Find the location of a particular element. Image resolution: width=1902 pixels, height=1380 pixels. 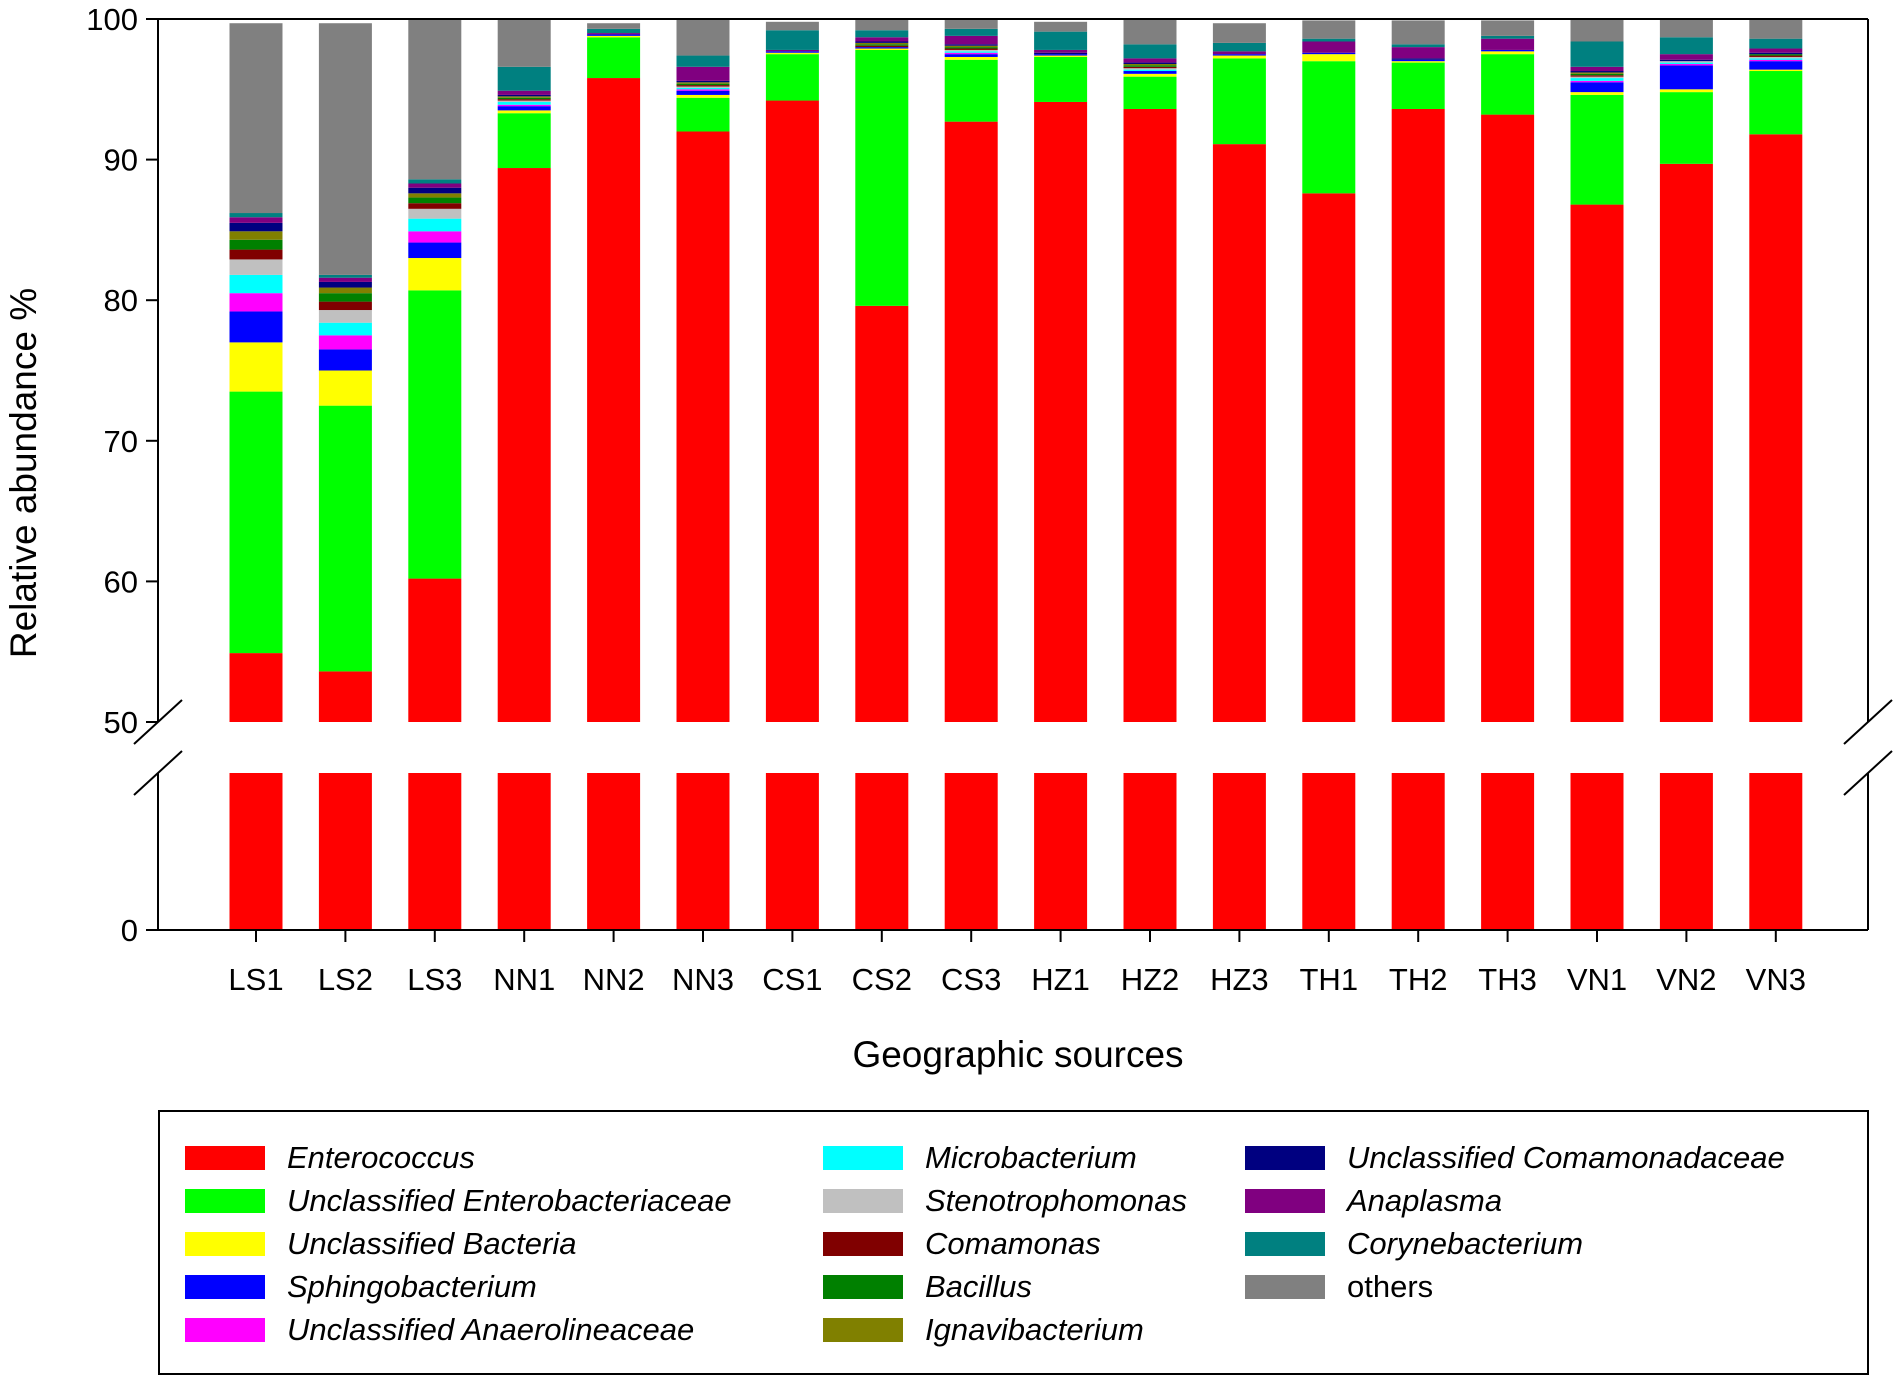

bar-segment-vn1-ignavibacterium is located at coordinates (1597, 73).